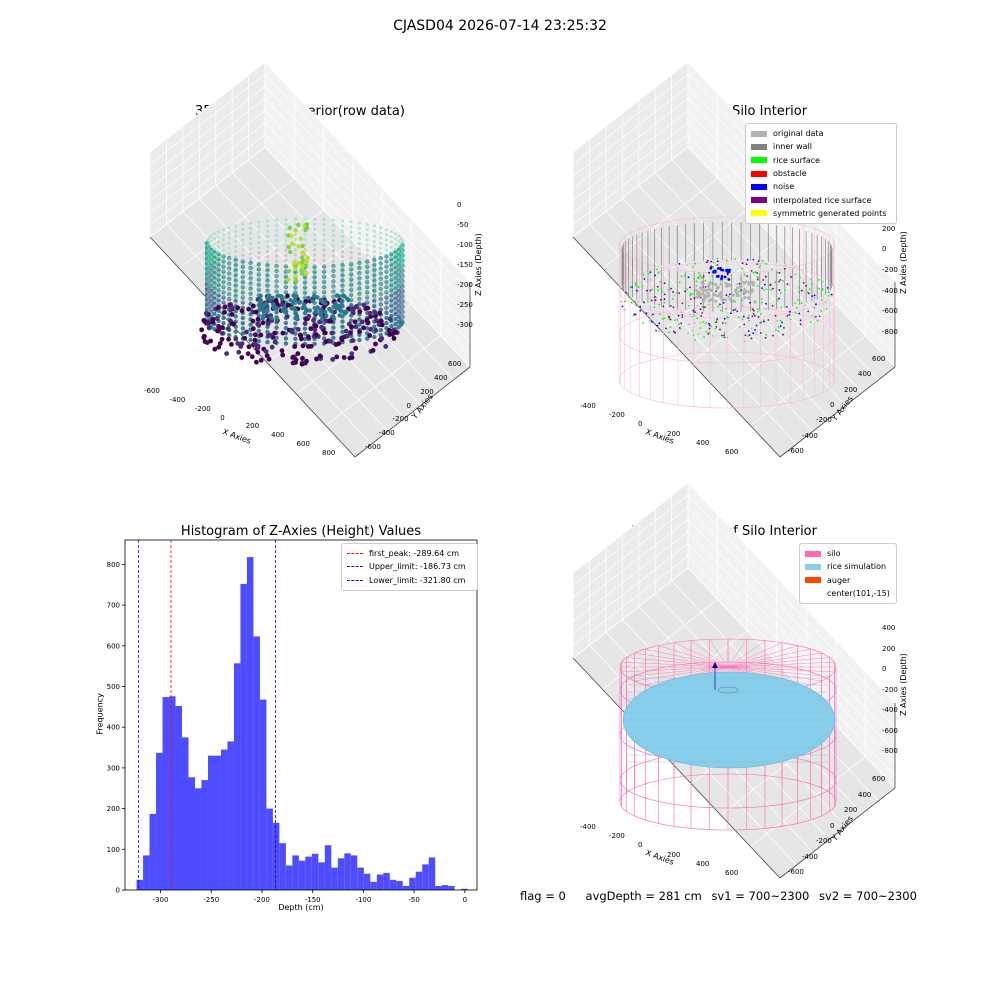 This screenshot has height=1000, width=1000. Describe the element at coordinates (742, 295) in the screenshot. I see `floor-grid-line` at that location.